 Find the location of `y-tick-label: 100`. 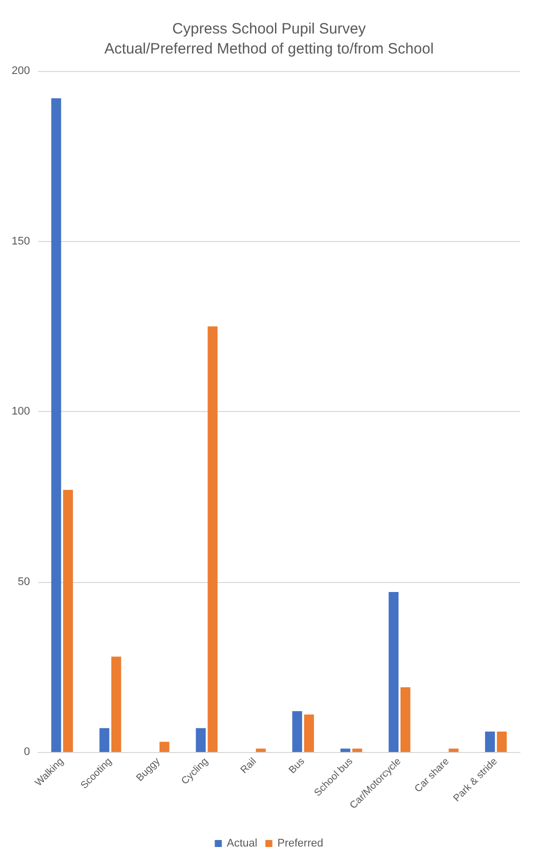

y-tick-label: 100 is located at coordinates (21, 412).